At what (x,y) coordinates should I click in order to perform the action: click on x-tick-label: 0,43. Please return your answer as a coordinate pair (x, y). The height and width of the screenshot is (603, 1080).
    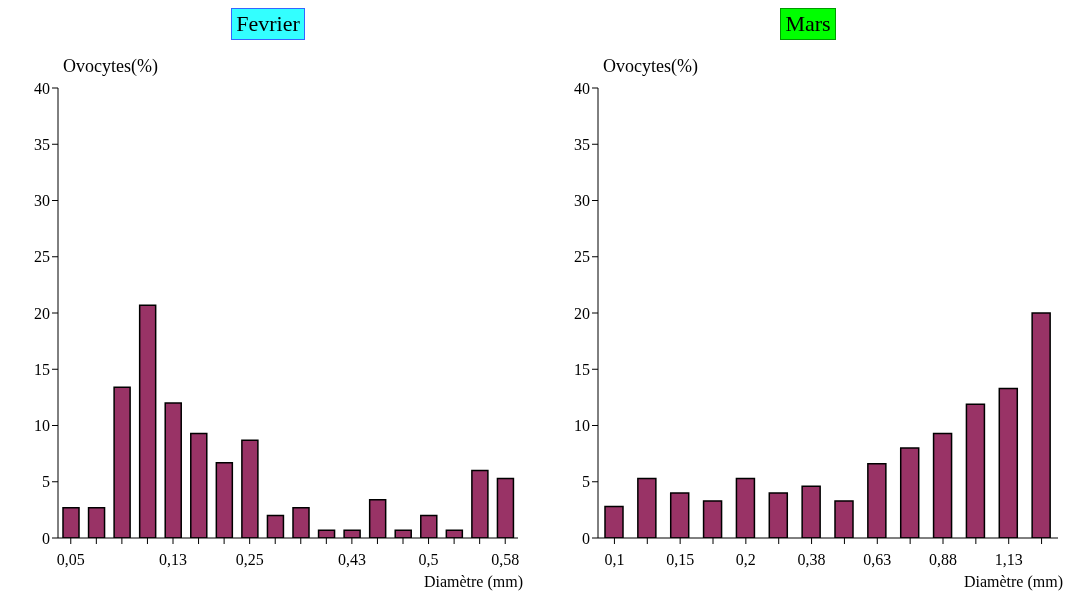
    Looking at the image, I should click on (351, 560).